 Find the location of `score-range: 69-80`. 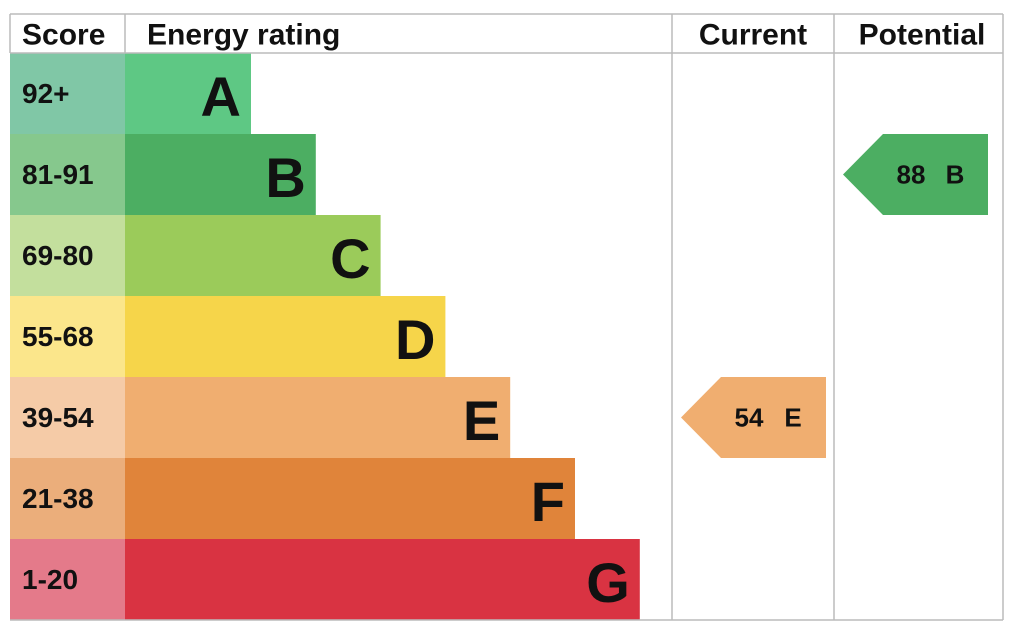

score-range: 69-80 is located at coordinates (58, 255).